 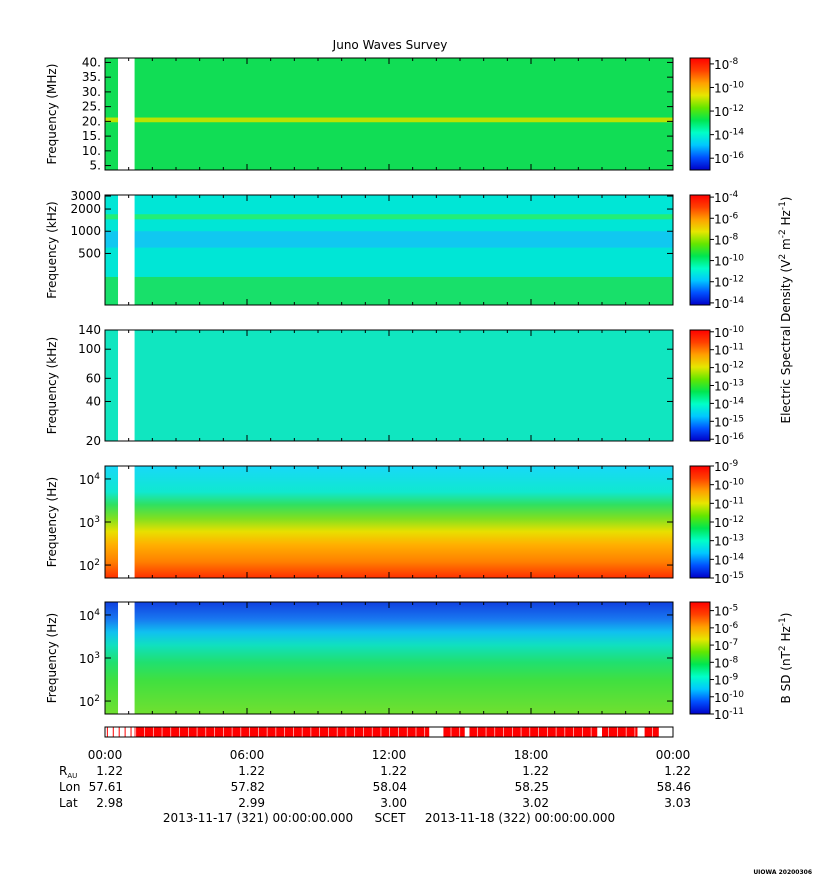 I want to click on scet-start: 2013-11-17 (321) 00:00:00.000, so click(x=258, y=818).